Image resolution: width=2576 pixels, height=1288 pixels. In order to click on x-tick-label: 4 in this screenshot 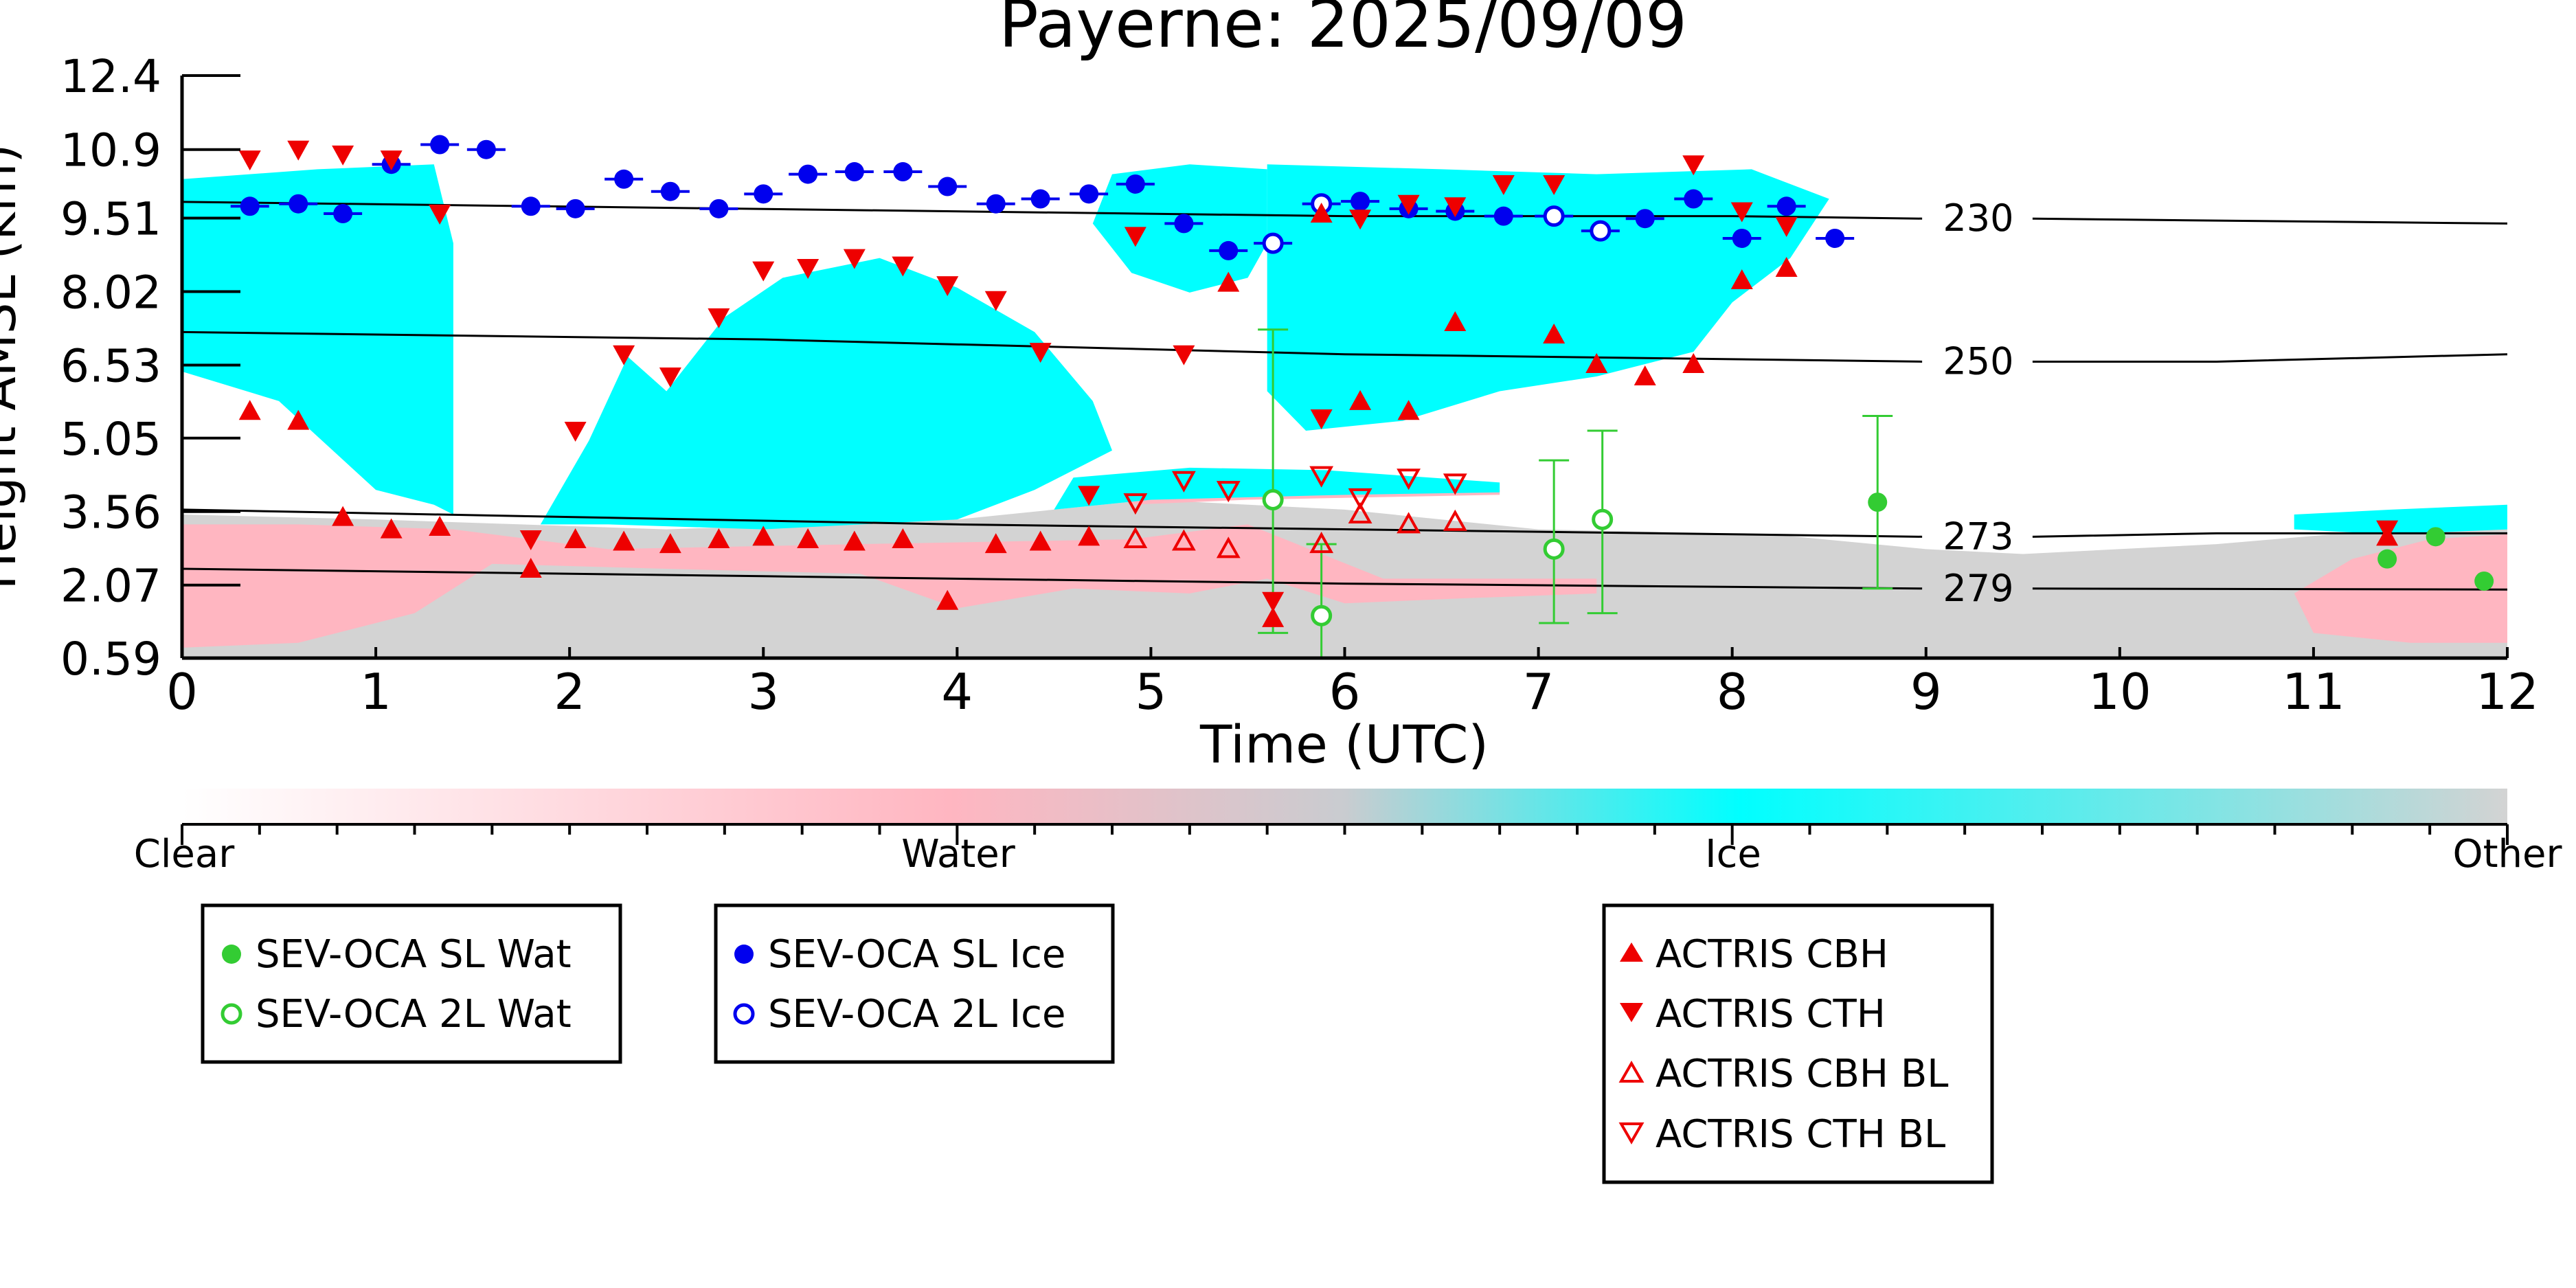, I will do `click(957, 692)`.